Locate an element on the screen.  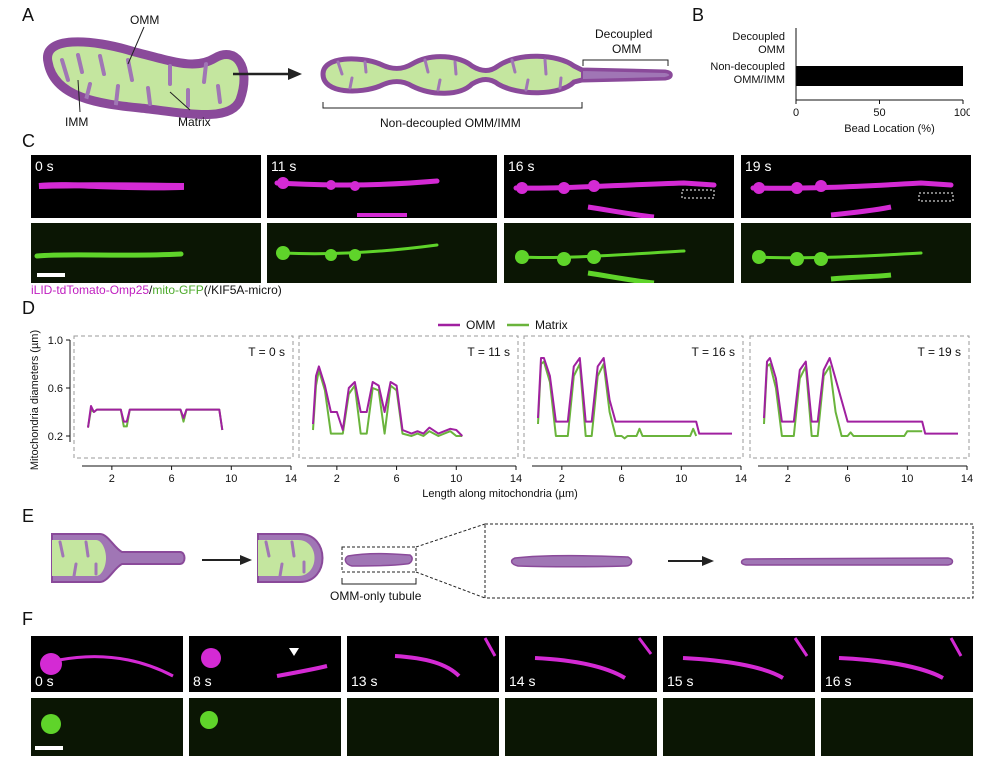
category-label: Non-decoupled is located at coordinates (747, 67).